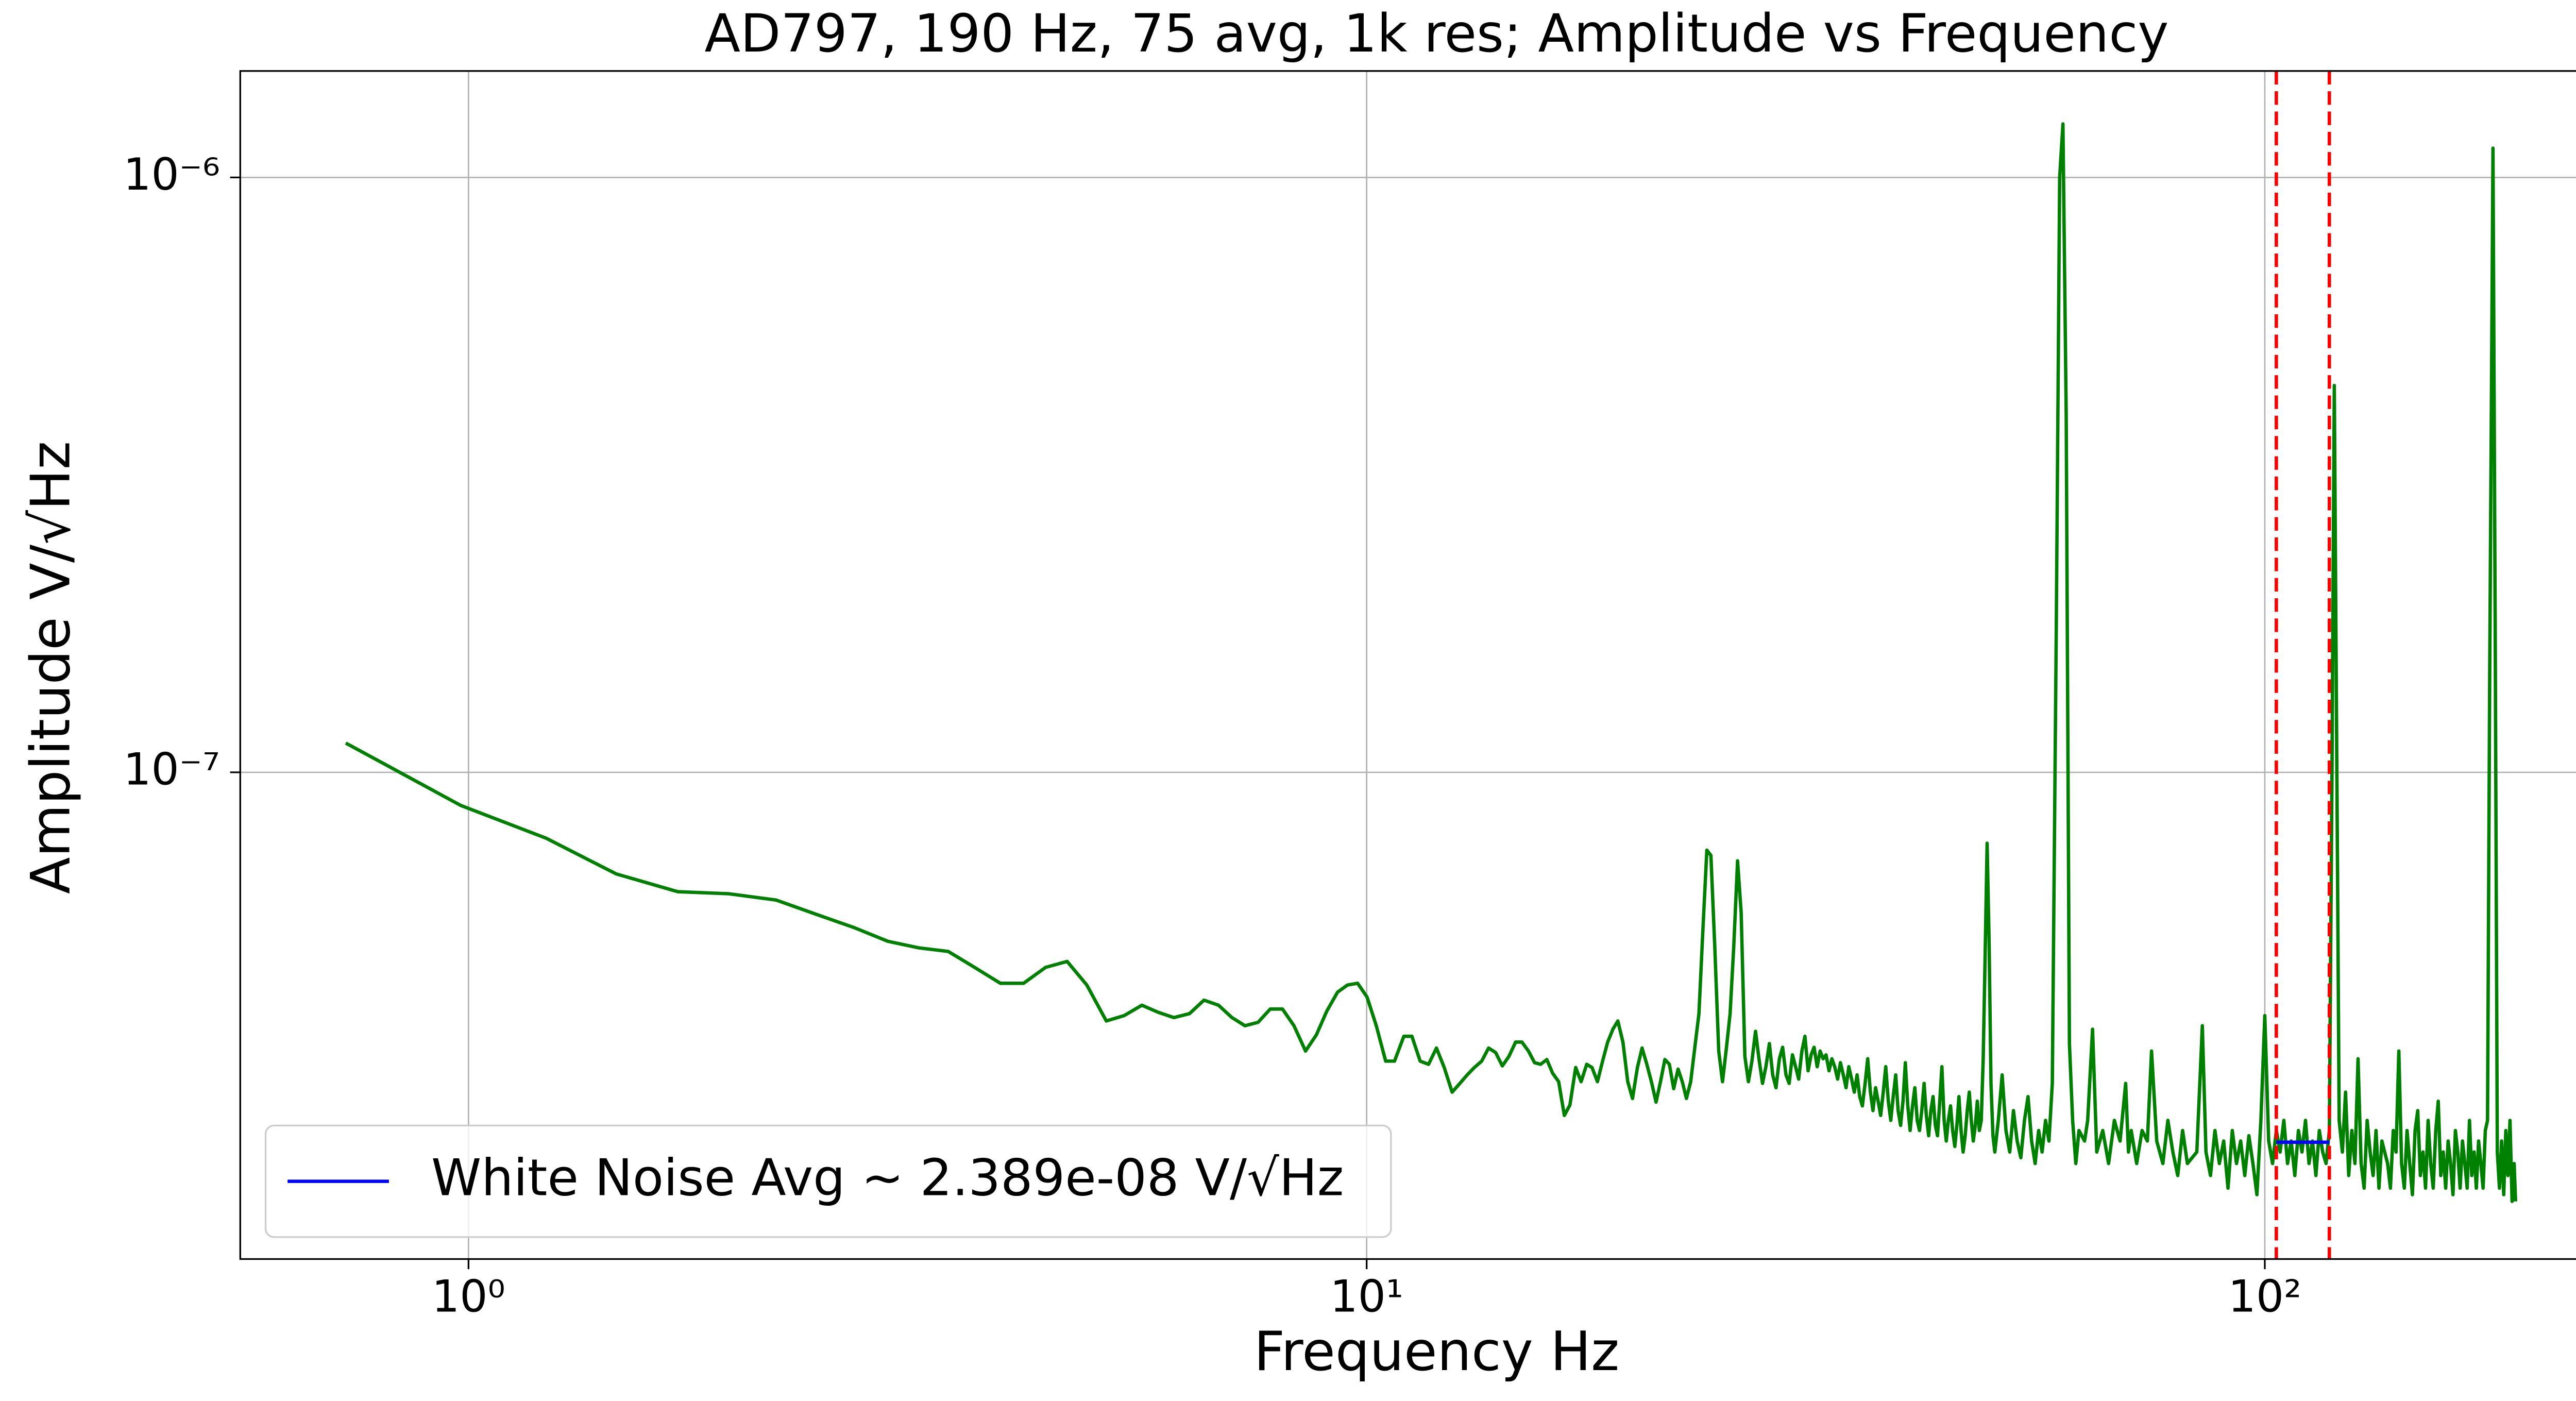 This screenshot has width=2576, height=1401. What do you see at coordinates (1366, 1297) in the screenshot?
I see `x-tick-label: 10¹` at bounding box center [1366, 1297].